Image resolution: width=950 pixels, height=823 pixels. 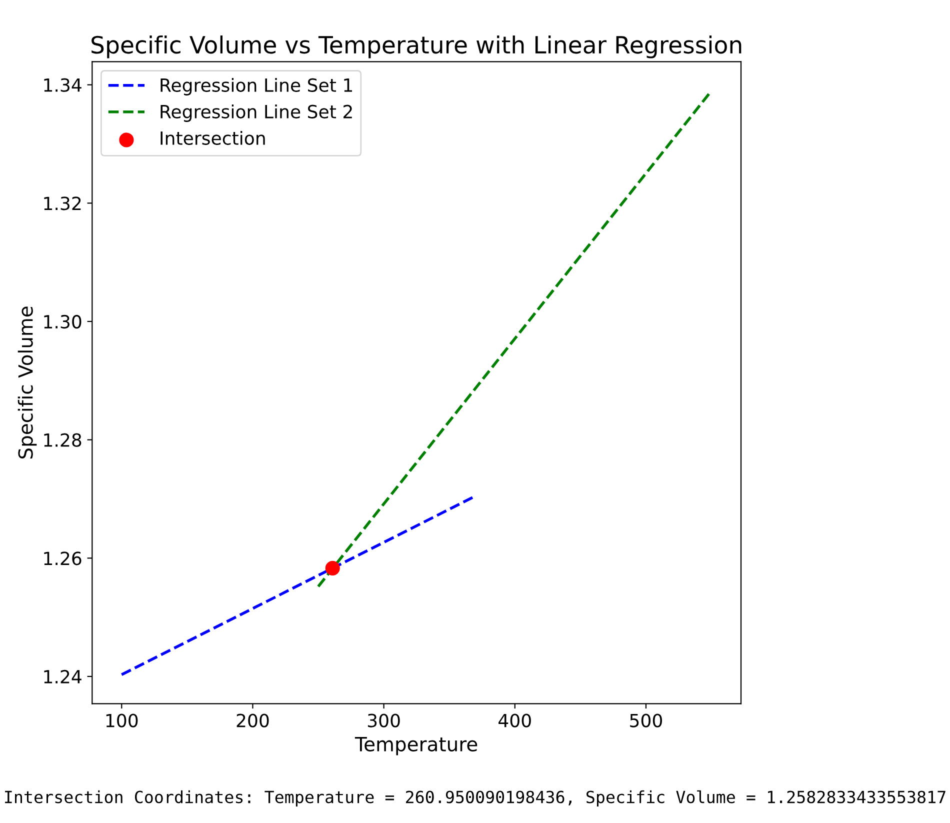 What do you see at coordinates (27, 382) in the screenshot?
I see `y-axis-title: Specific Volume` at bounding box center [27, 382].